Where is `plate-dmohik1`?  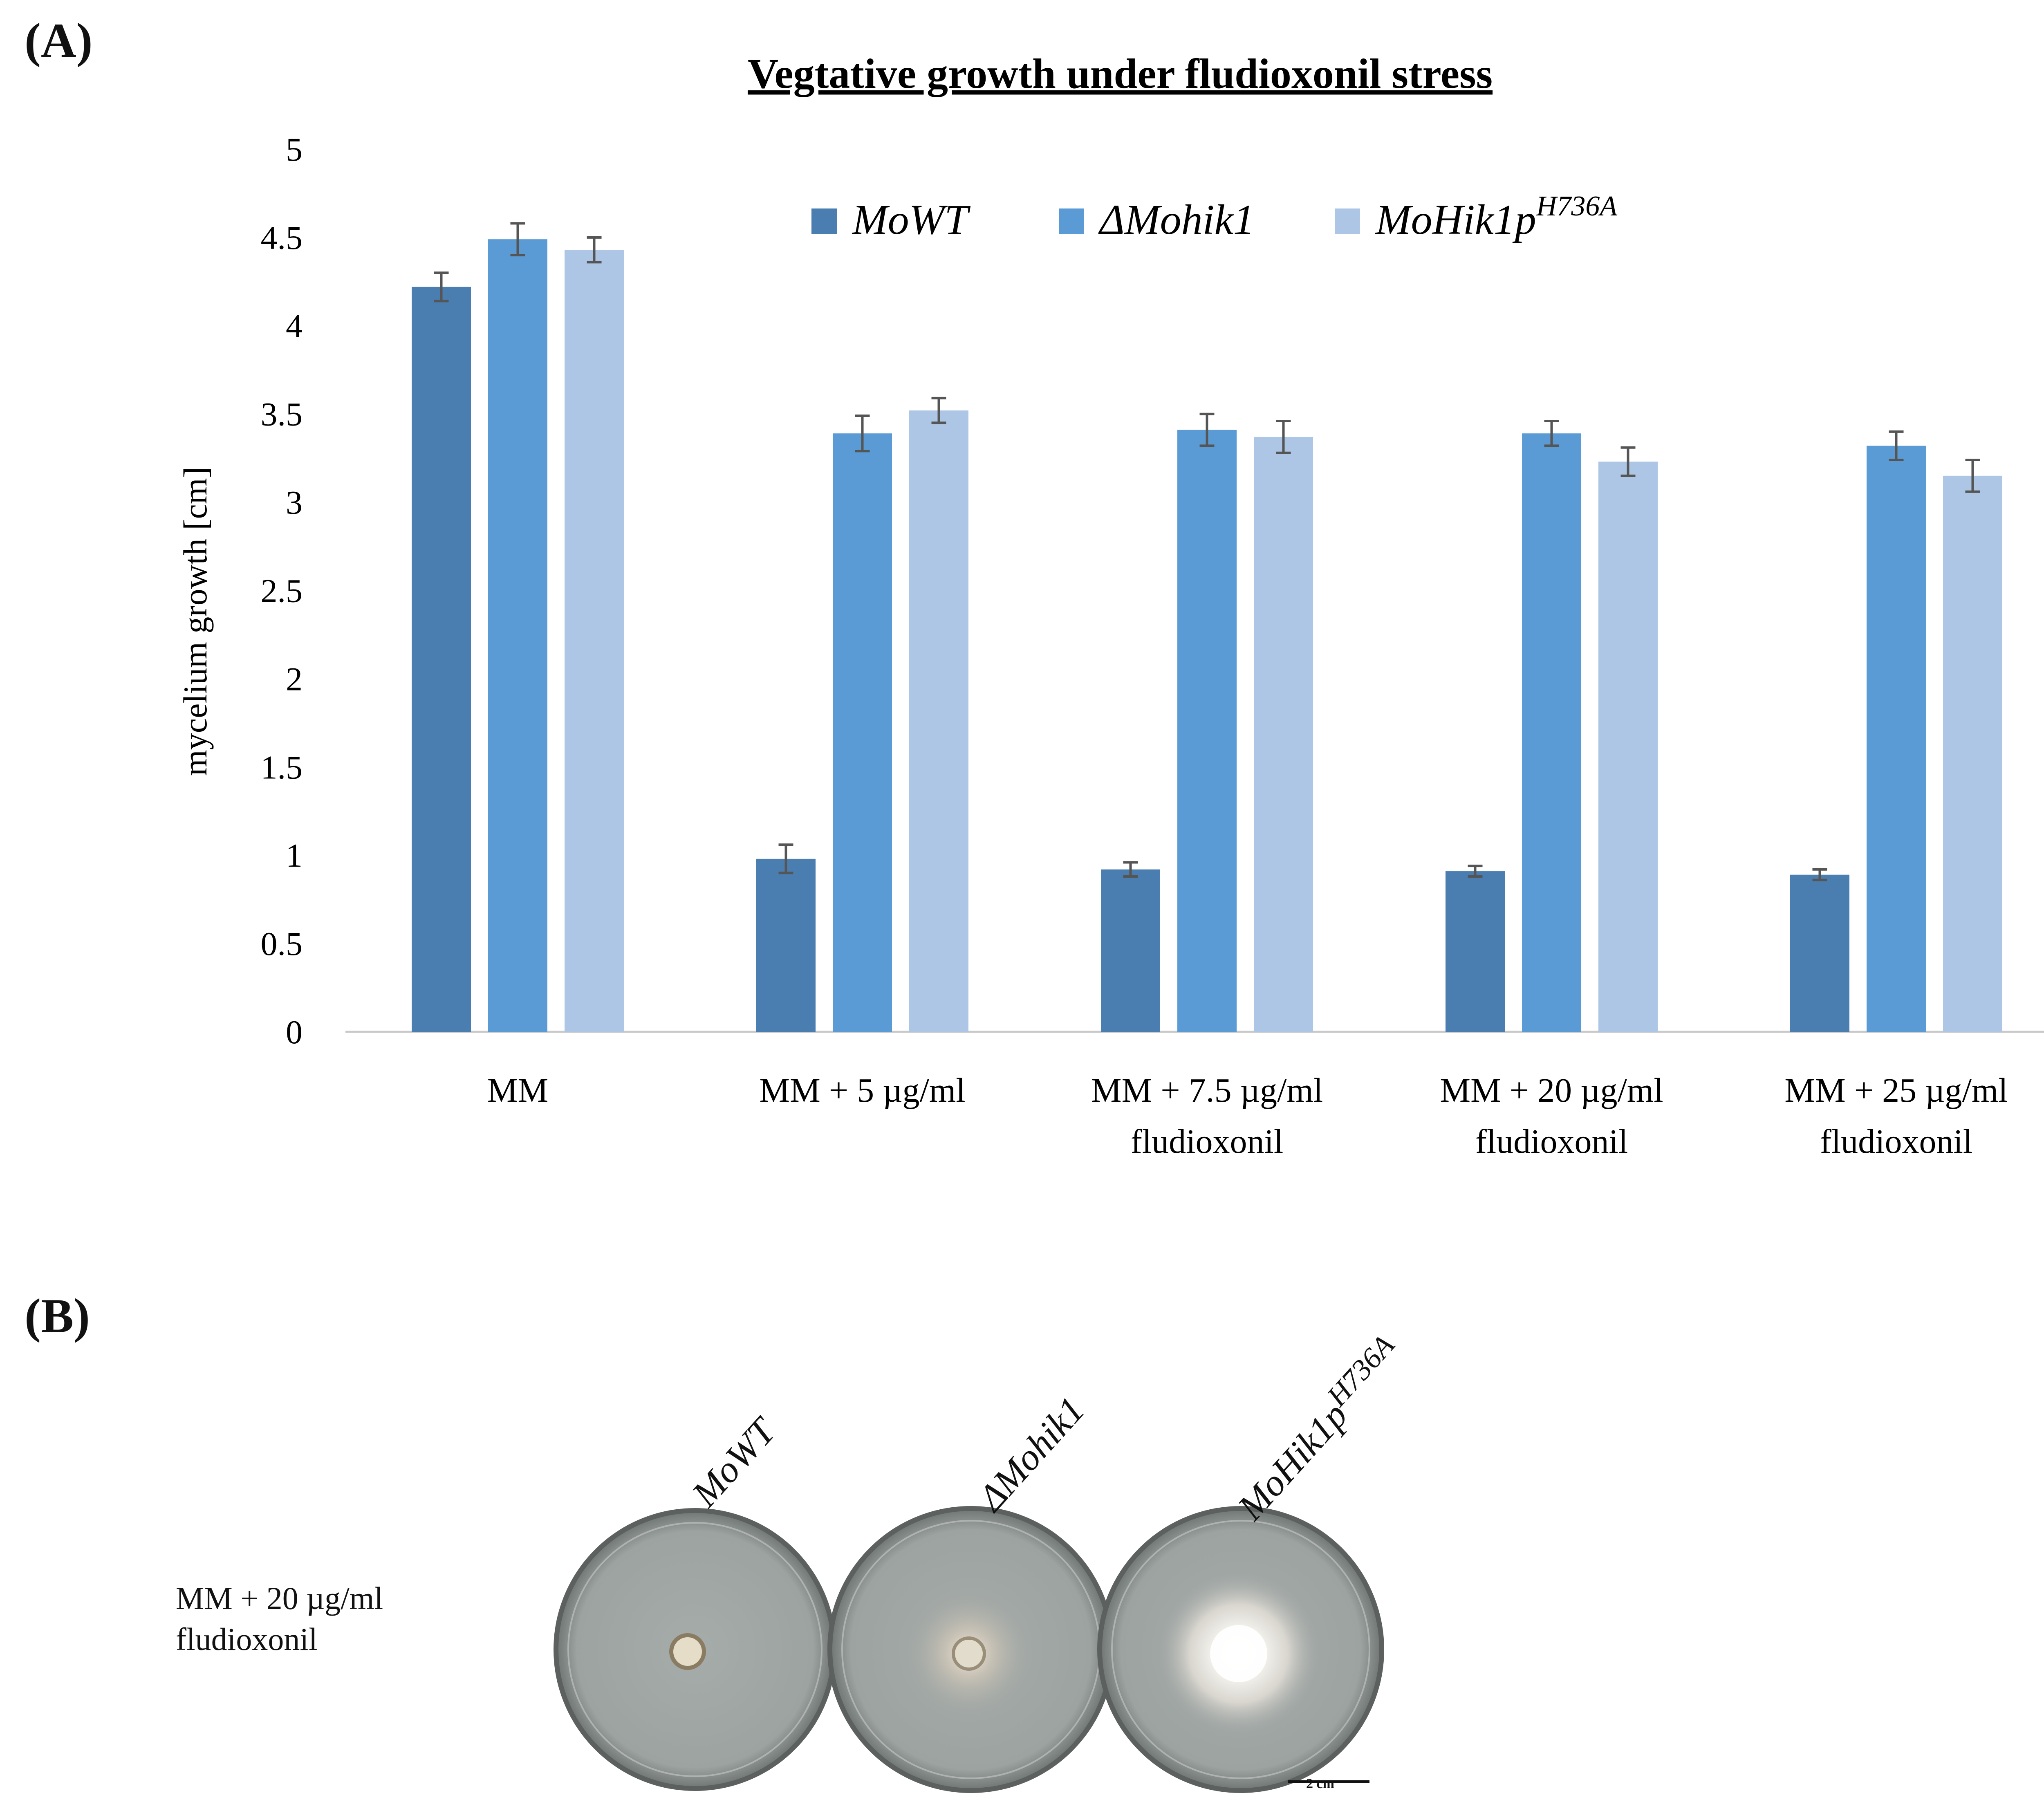 plate-dmohik1 is located at coordinates (970, 1649).